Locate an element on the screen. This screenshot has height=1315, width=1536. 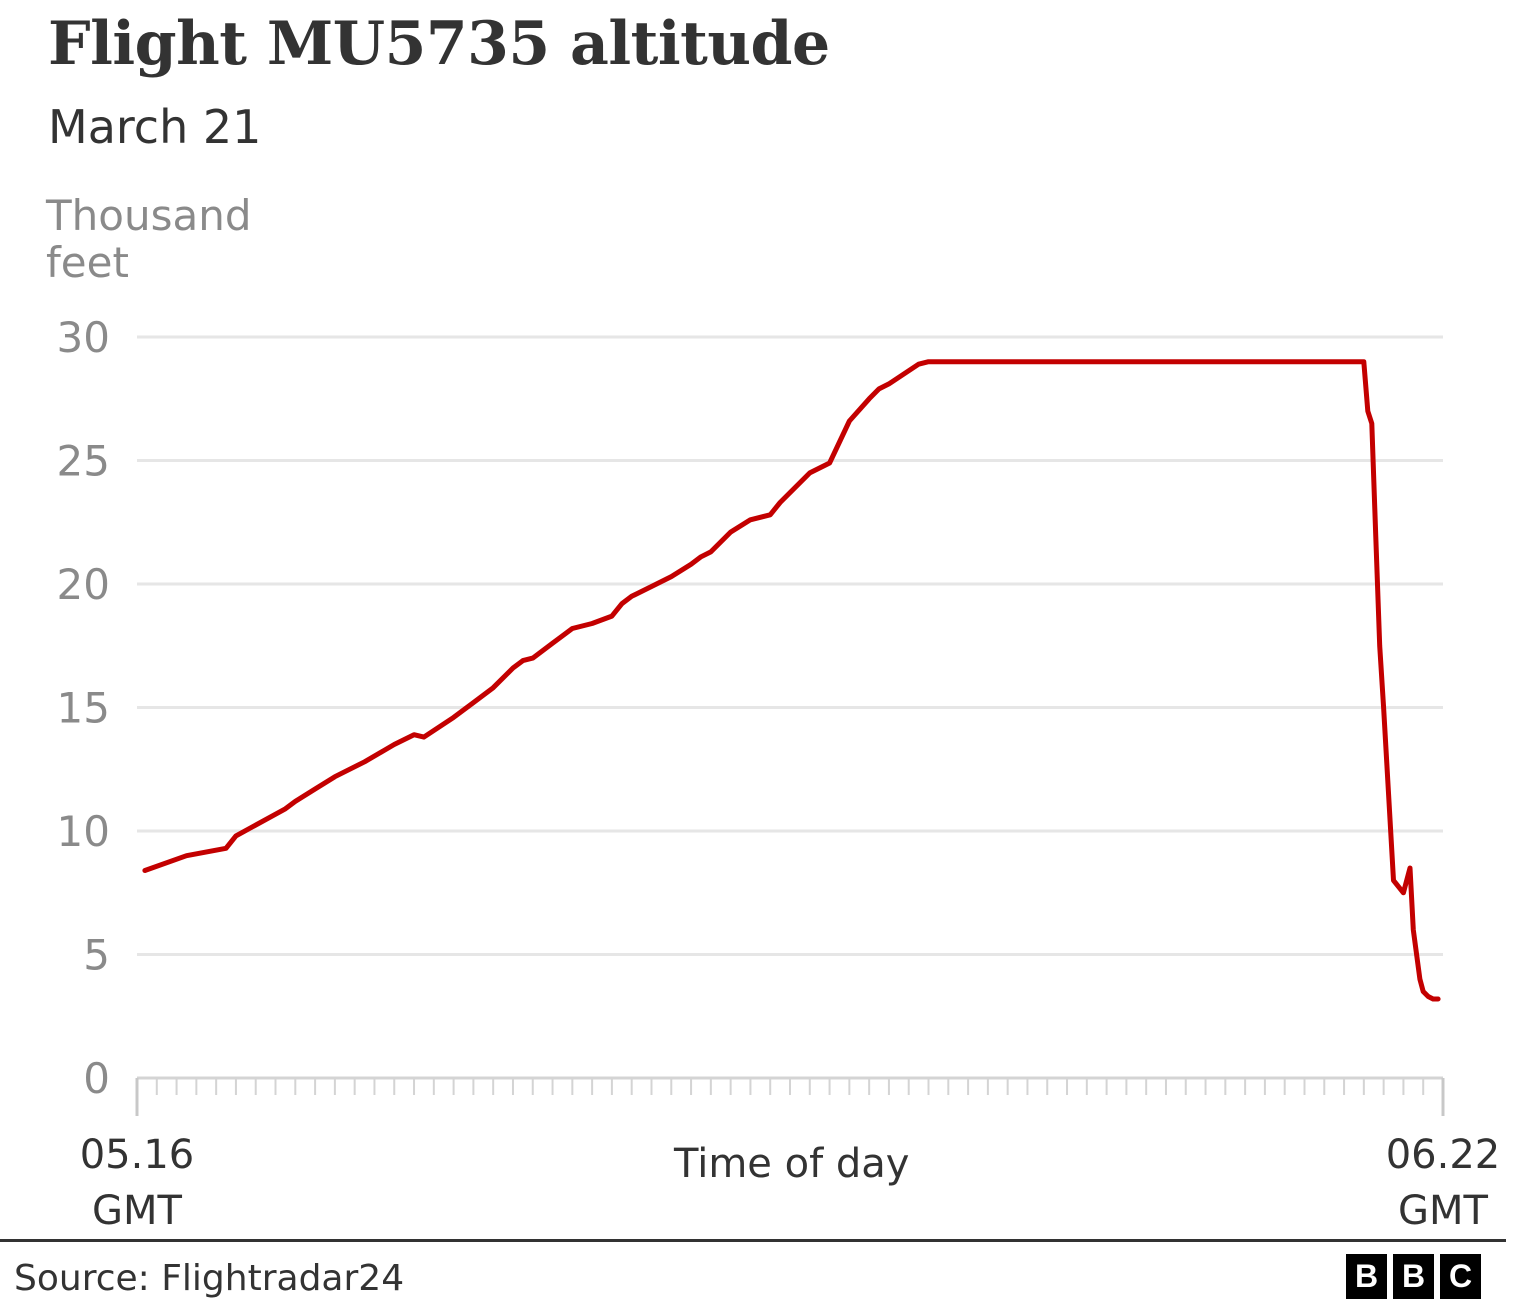
x-axis-label: Time of day is located at coordinates (792, 1164).